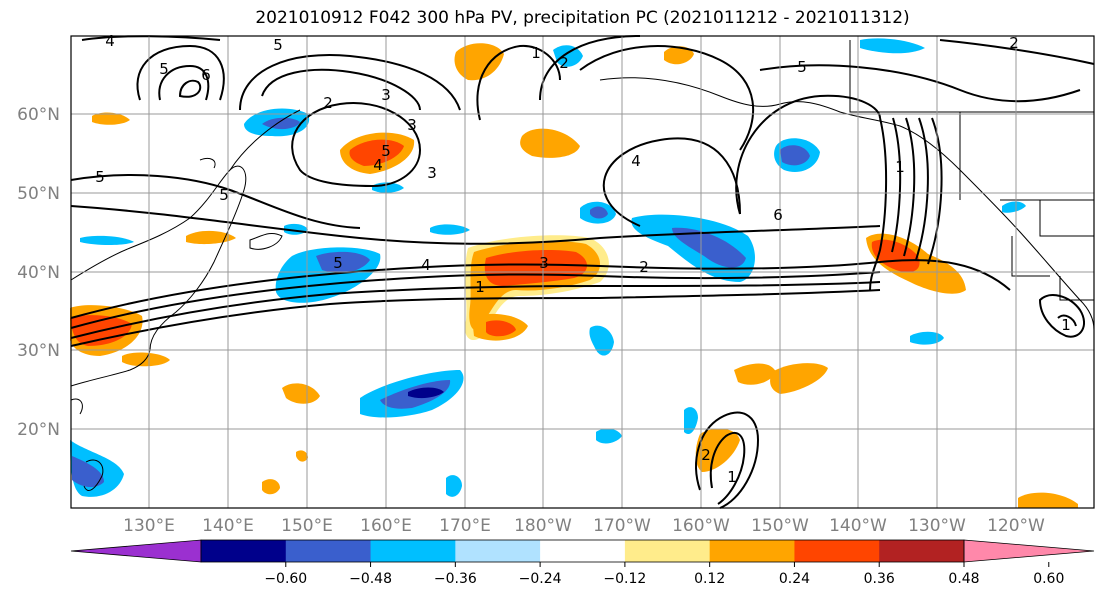  Describe the element at coordinates (622, 526) in the screenshot. I see `lon-label: 170°W` at that location.